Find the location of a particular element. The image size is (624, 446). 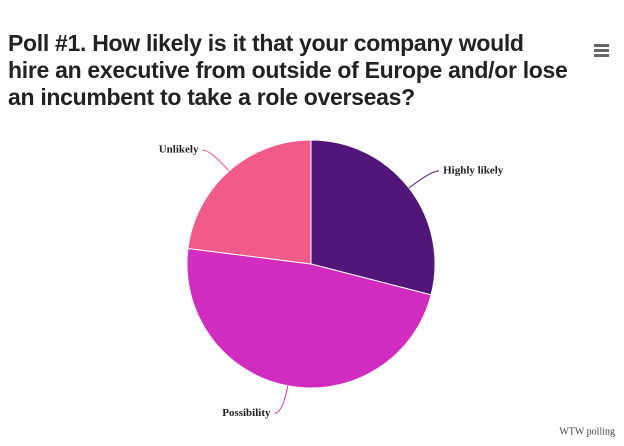

data-label: Unlikely is located at coordinates (179, 150).